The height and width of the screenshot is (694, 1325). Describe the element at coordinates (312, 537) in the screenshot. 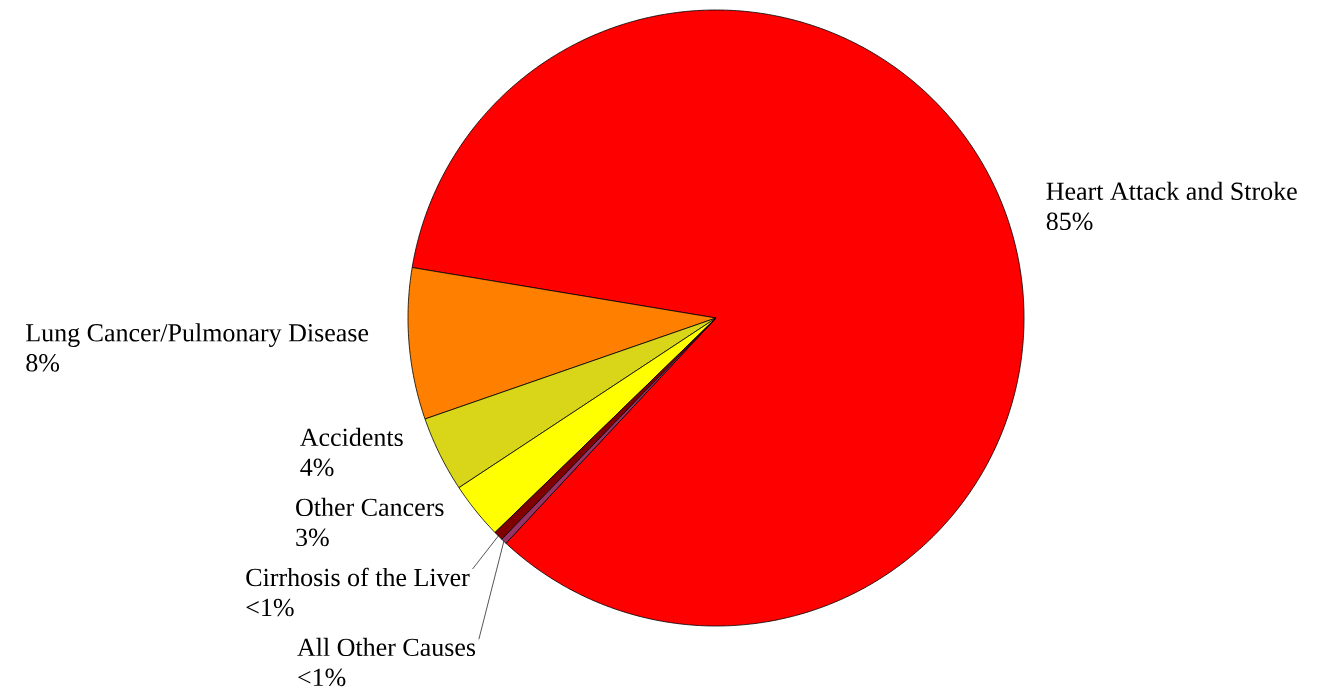

I see `data-label: 3%` at that location.